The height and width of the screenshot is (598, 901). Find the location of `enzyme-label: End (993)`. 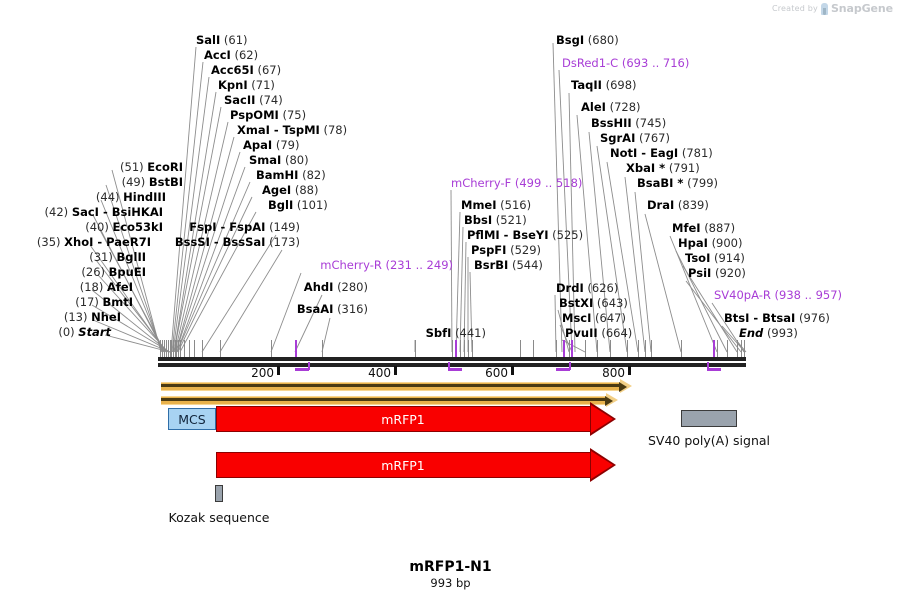

enzyme-label: End (993) is located at coordinates (768, 333).